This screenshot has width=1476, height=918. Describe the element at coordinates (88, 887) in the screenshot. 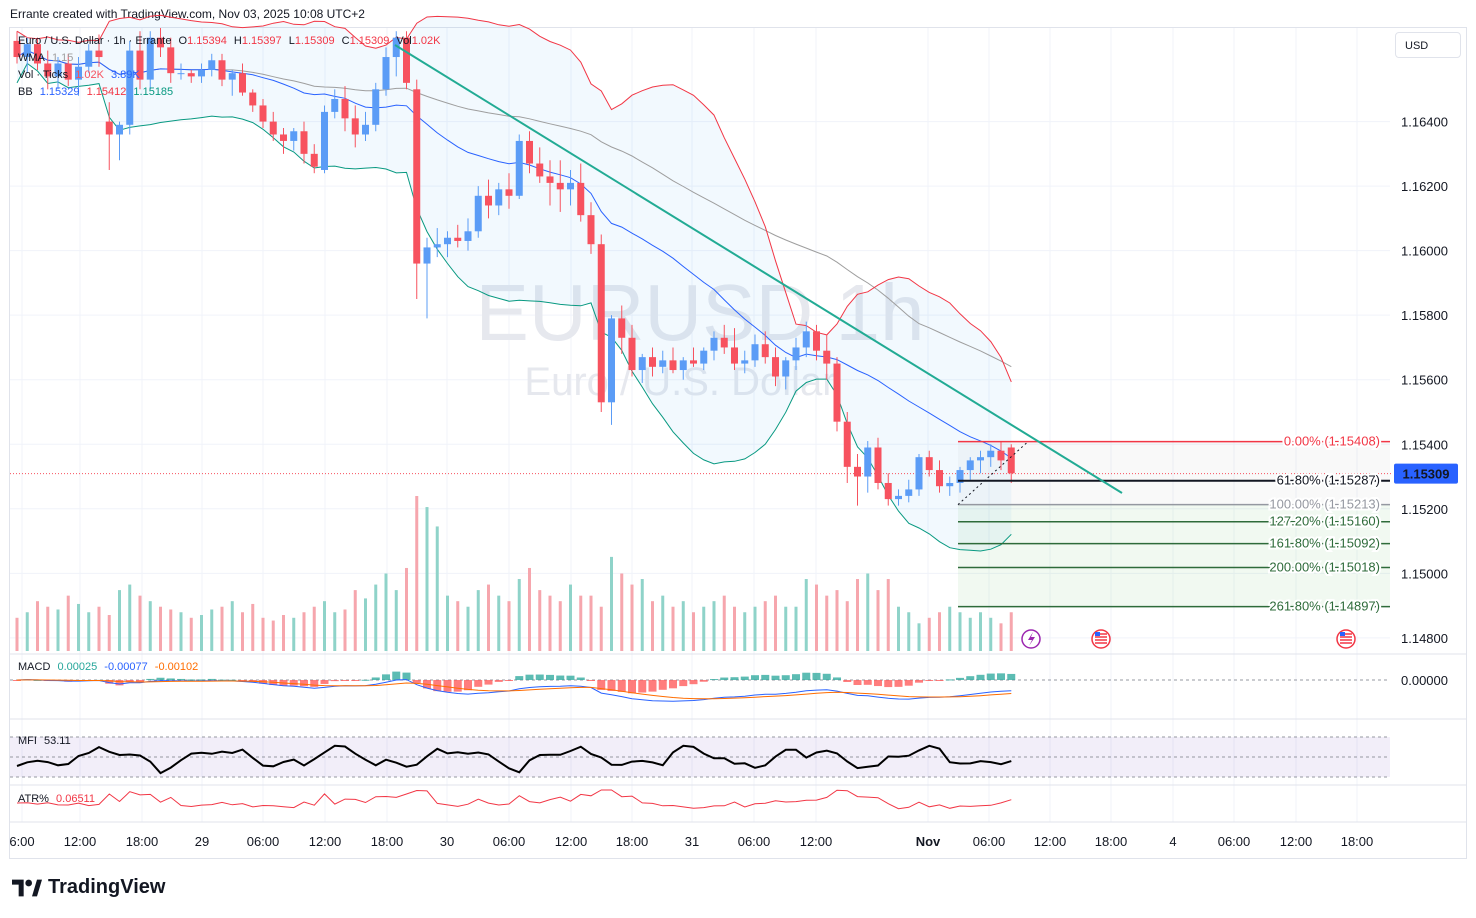

I see `tradingview-logo: TradingView` at that location.